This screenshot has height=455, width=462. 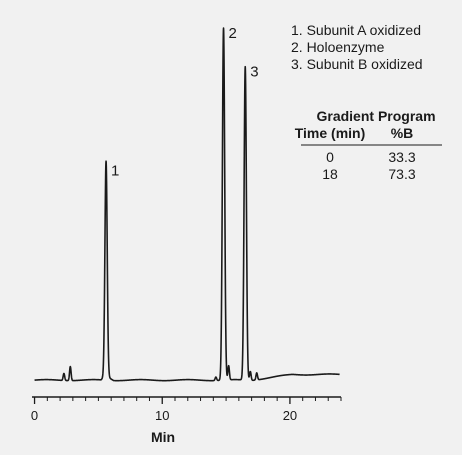 I want to click on table-header: Time (min), so click(x=330, y=133).